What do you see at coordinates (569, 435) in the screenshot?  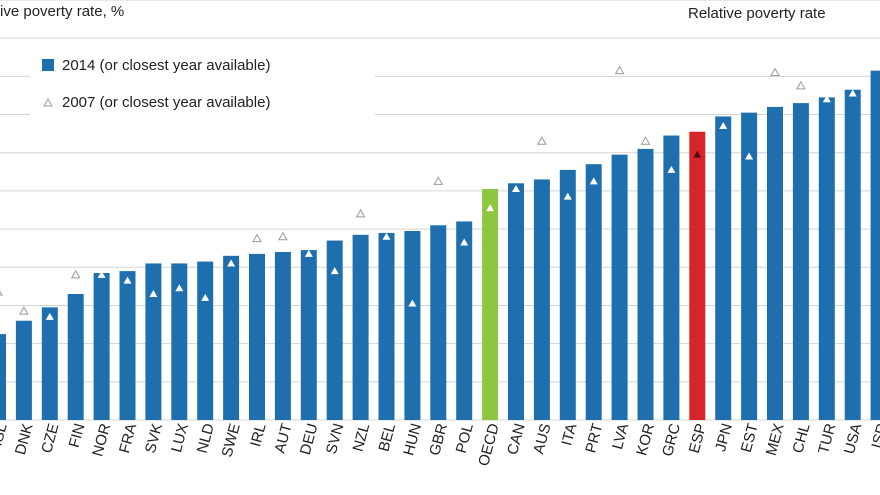 I see `x-tick-label: ITA` at bounding box center [569, 435].